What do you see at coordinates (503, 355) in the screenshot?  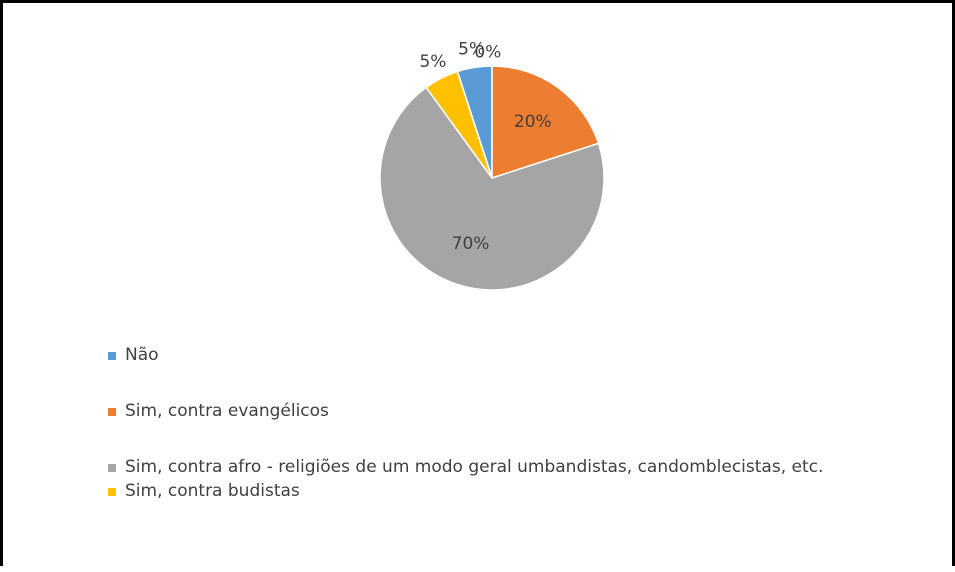 I see `legend-item: Não` at bounding box center [503, 355].